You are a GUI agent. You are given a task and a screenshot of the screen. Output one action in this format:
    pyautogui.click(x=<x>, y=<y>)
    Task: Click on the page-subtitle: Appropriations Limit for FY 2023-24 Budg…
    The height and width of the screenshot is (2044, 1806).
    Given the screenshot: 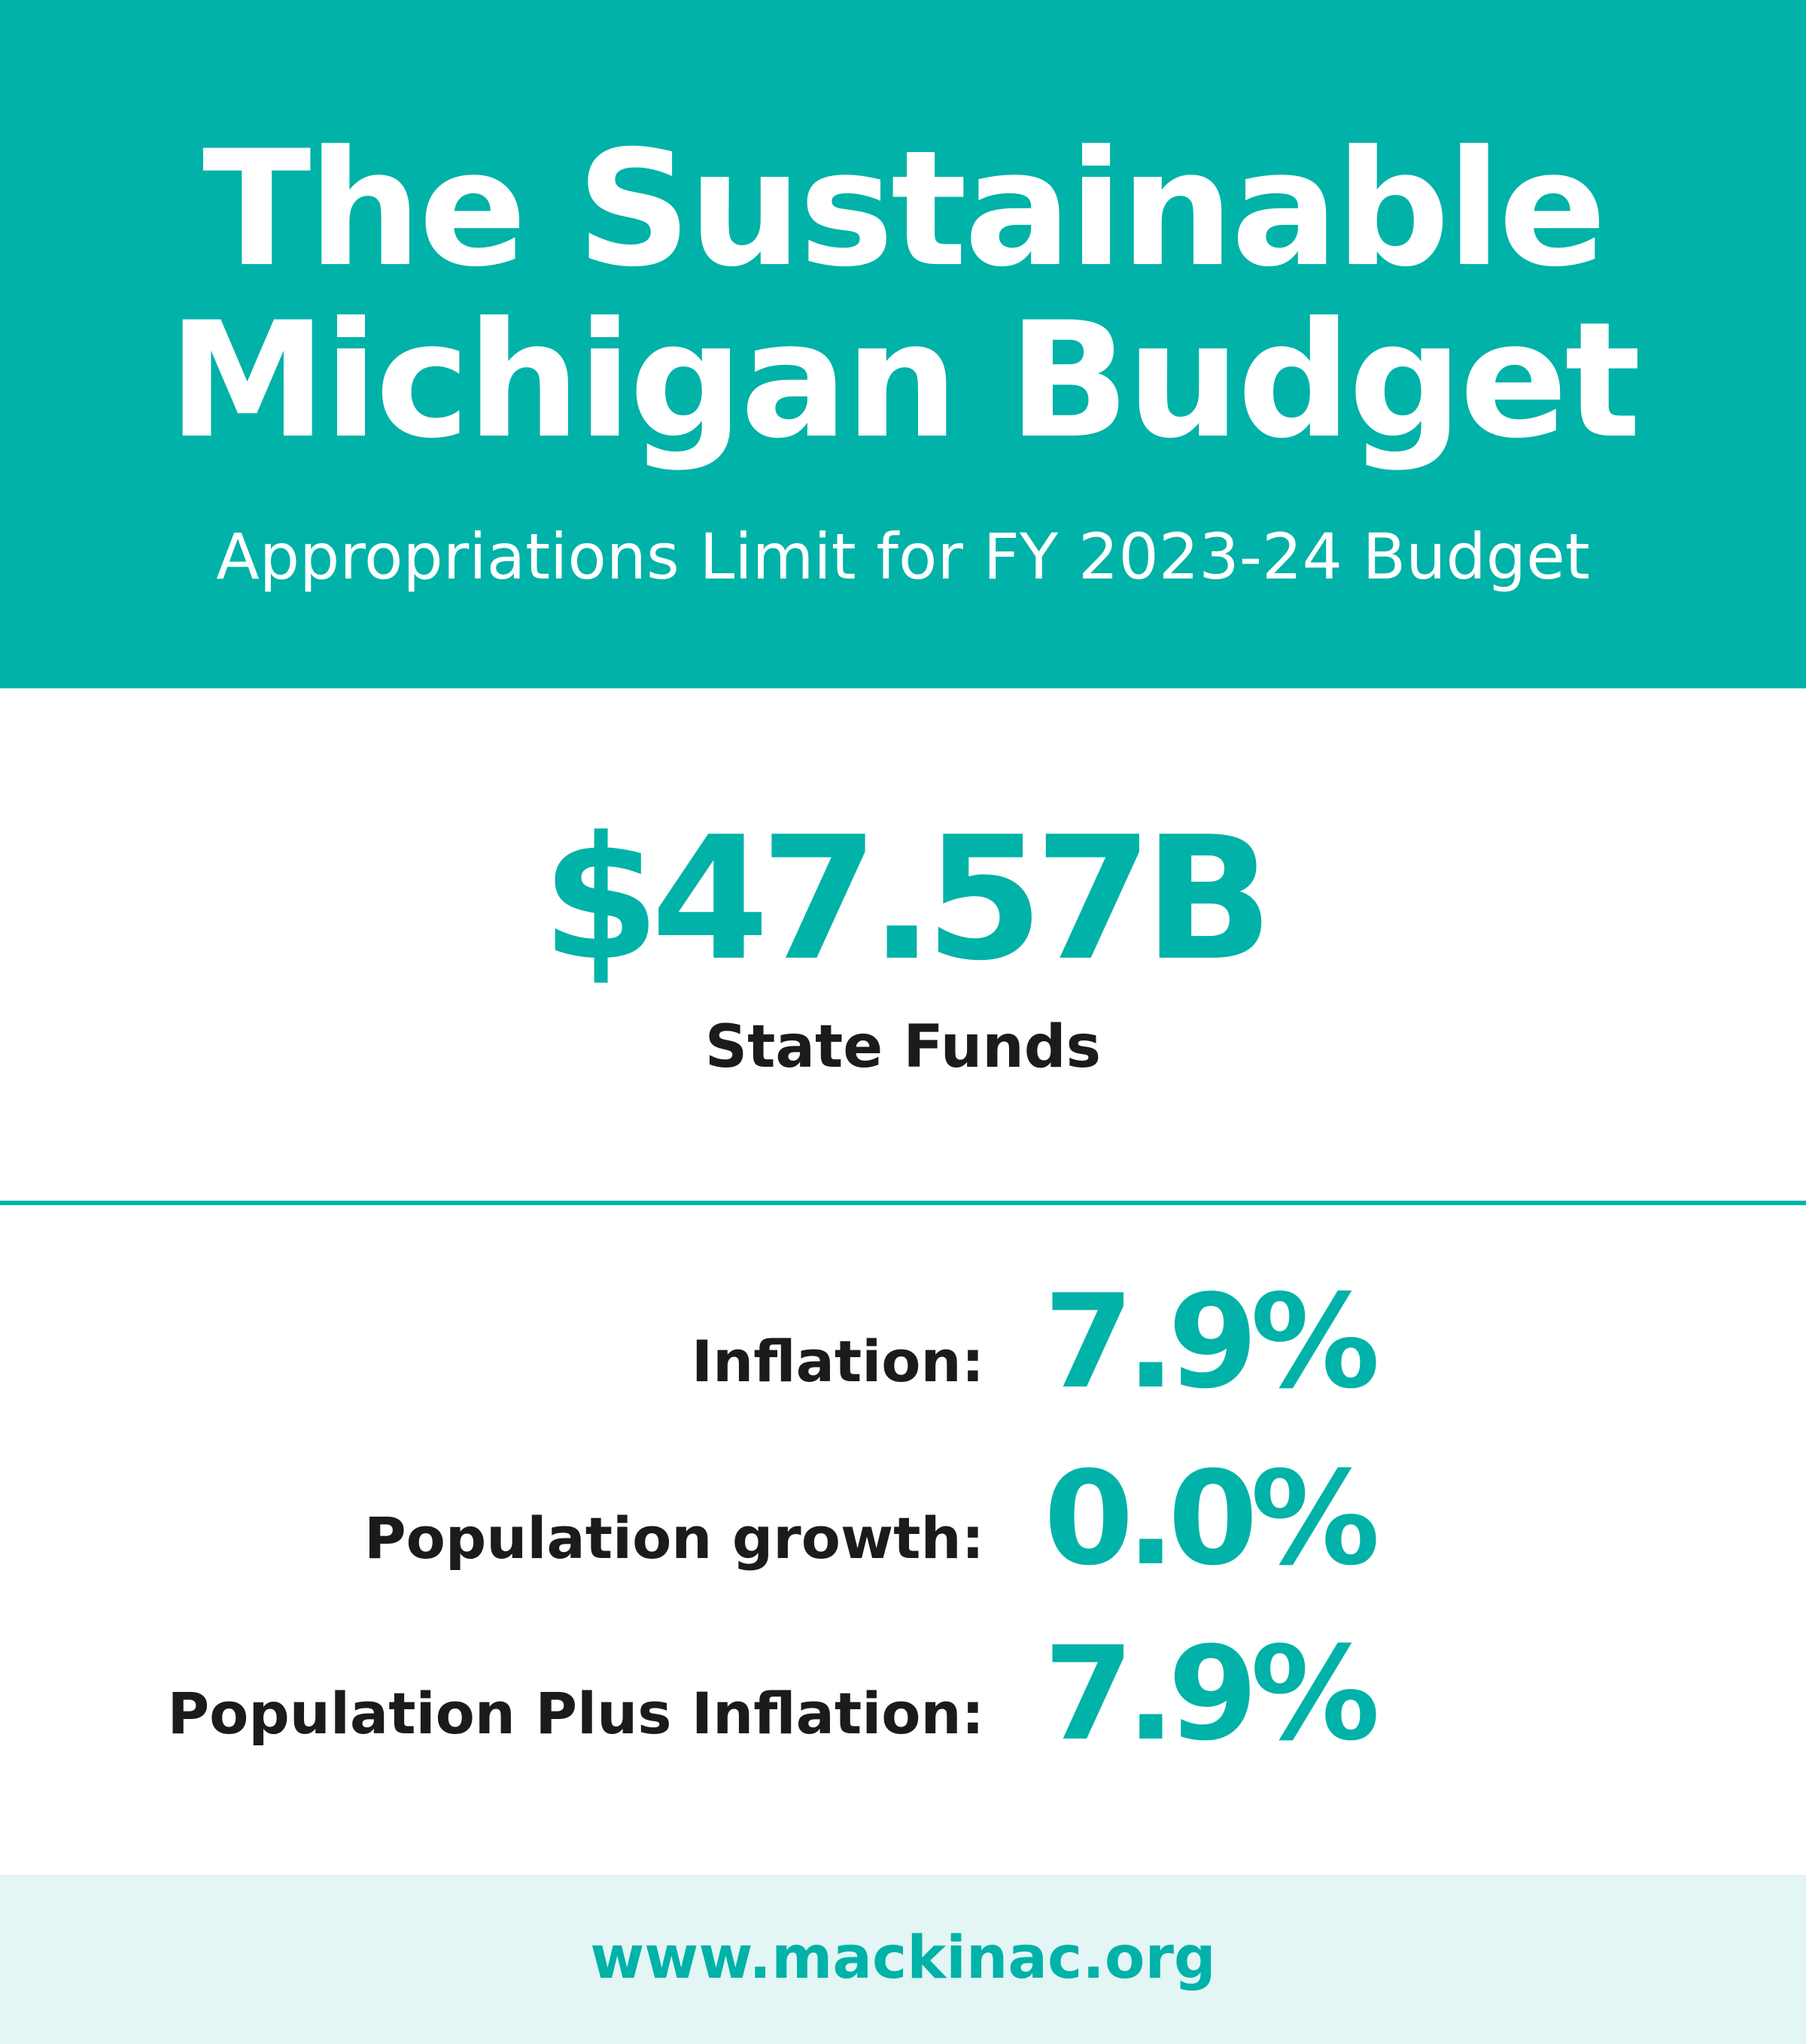 What is the action you would take?
    pyautogui.click(x=903, y=557)
    